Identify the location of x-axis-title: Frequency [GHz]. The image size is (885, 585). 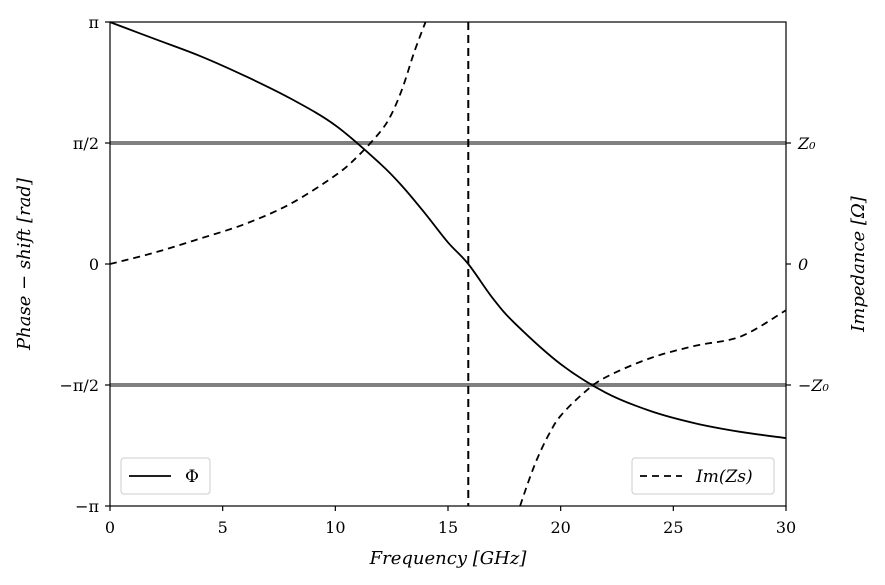
(448, 558).